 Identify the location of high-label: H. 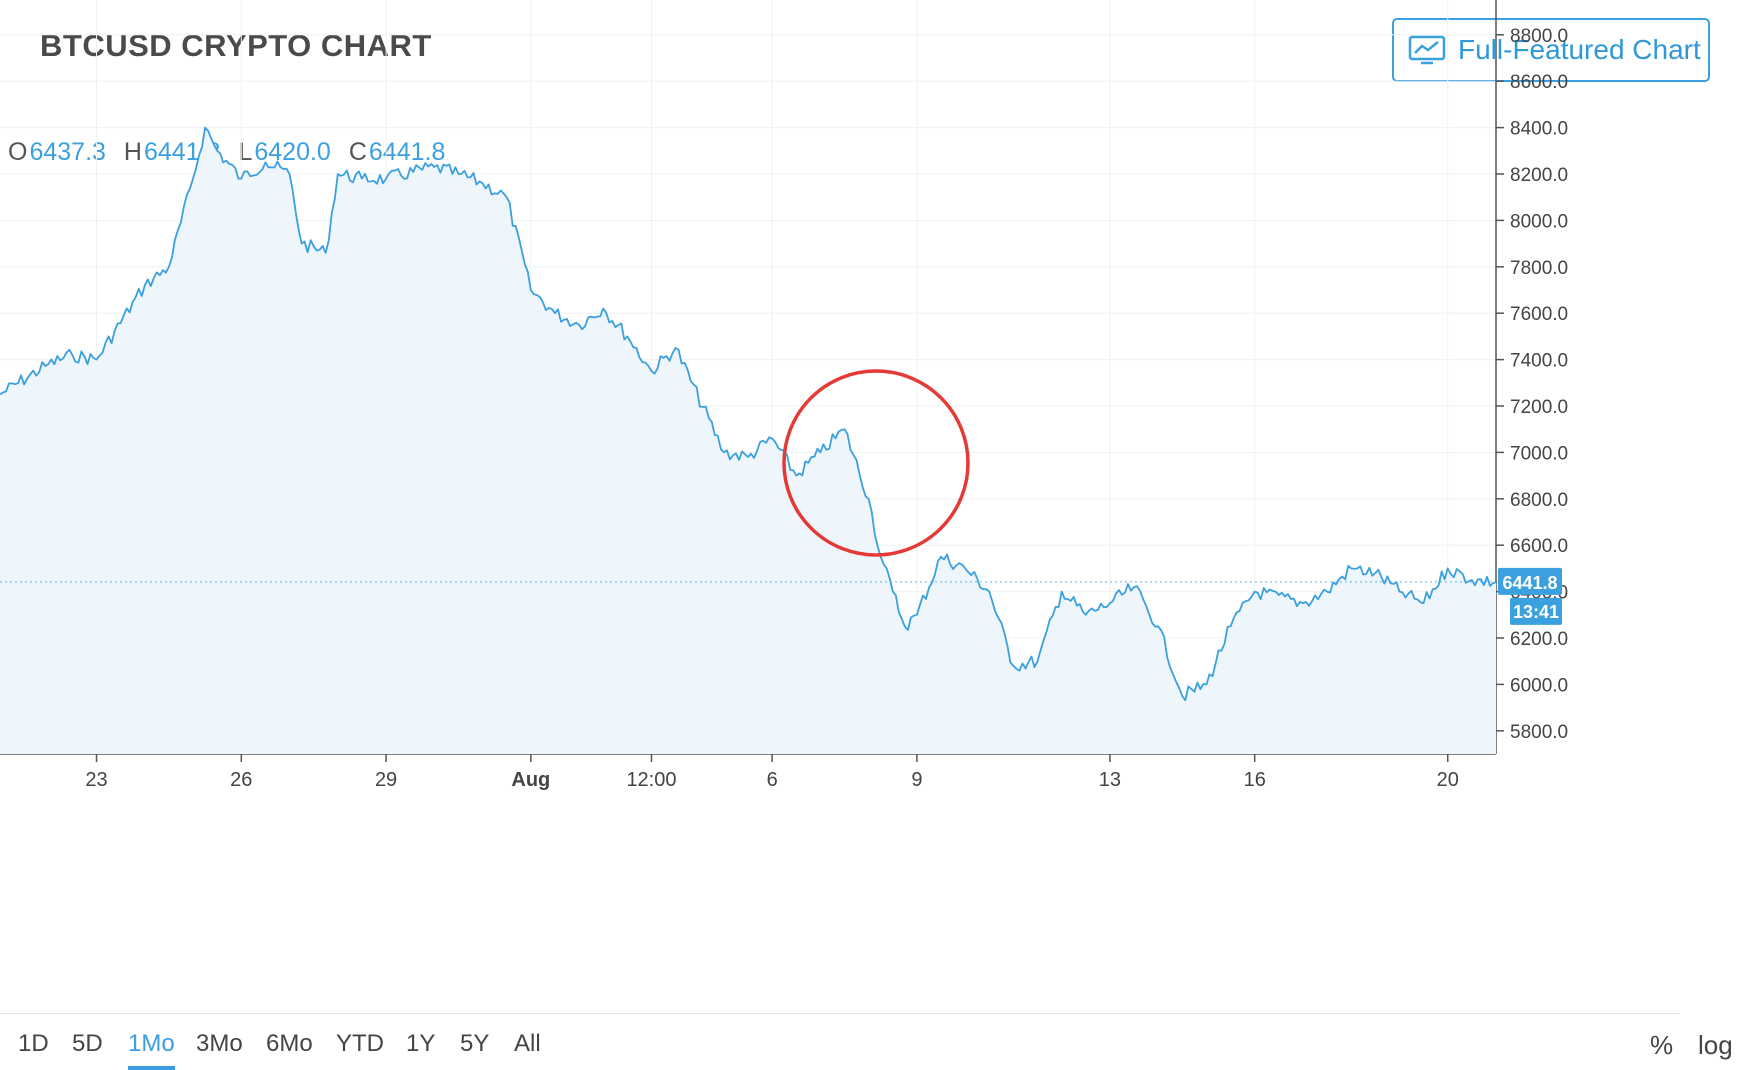
(132, 152).